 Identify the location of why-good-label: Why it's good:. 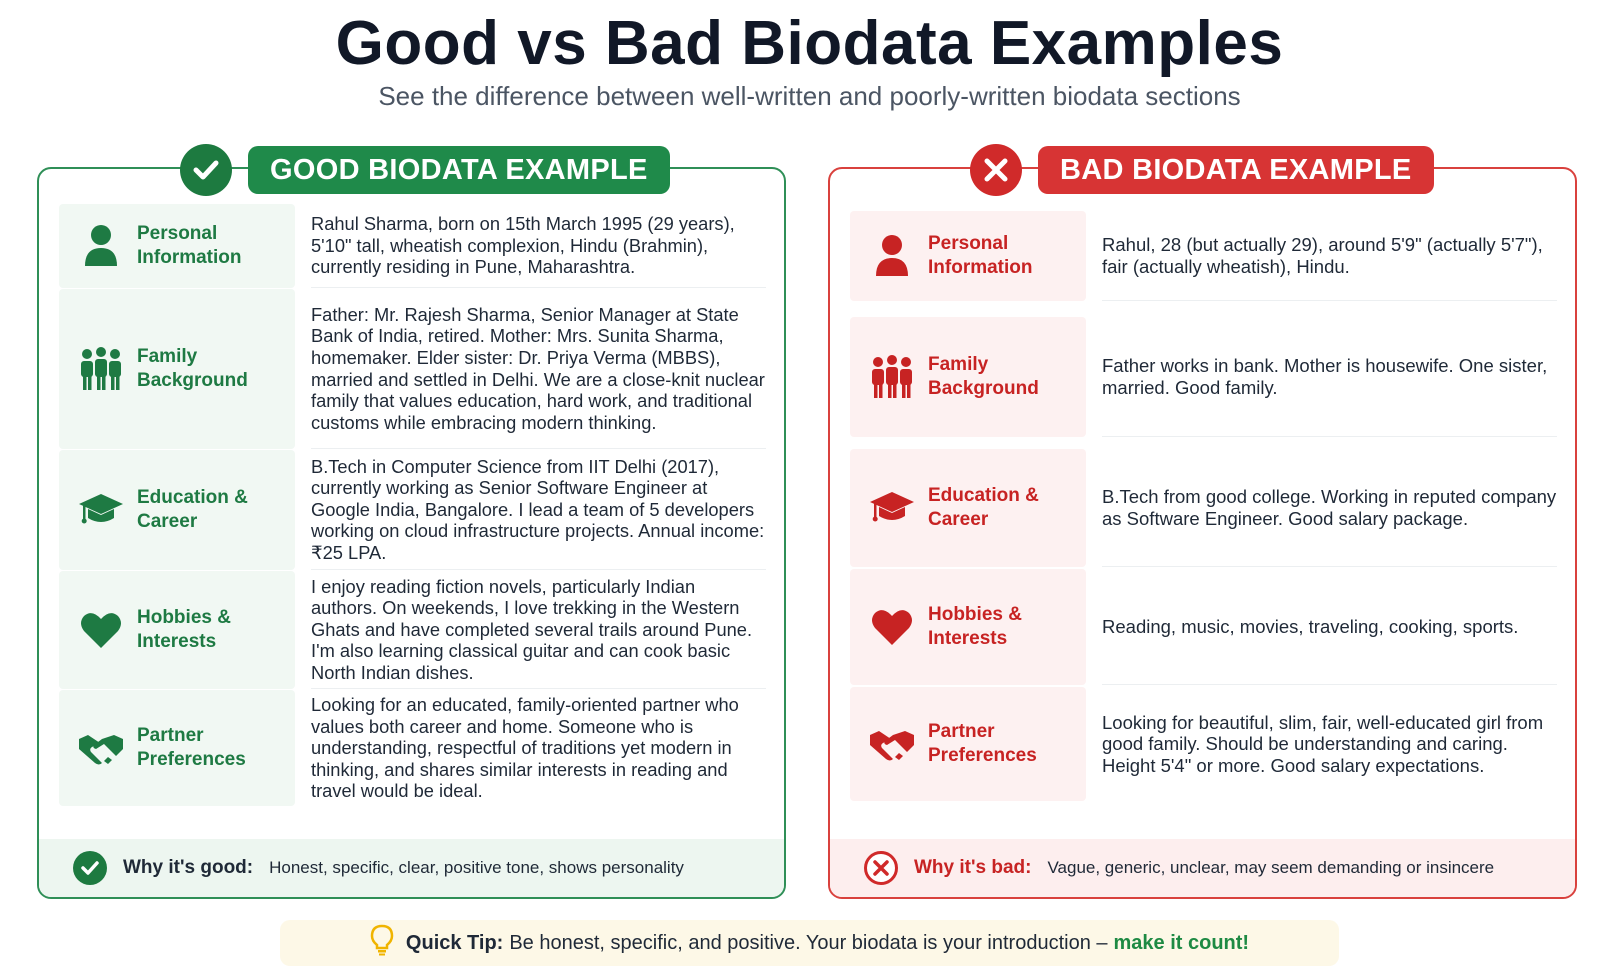
(188, 867).